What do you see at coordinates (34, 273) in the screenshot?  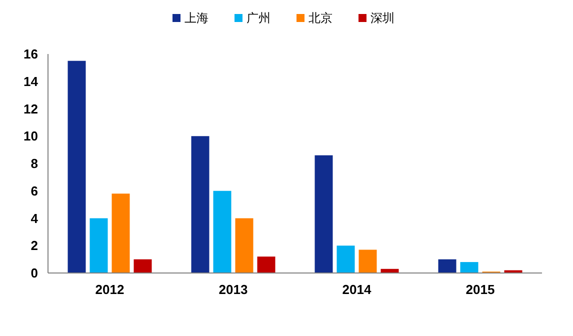 I see `y-tick-label: 0` at bounding box center [34, 273].